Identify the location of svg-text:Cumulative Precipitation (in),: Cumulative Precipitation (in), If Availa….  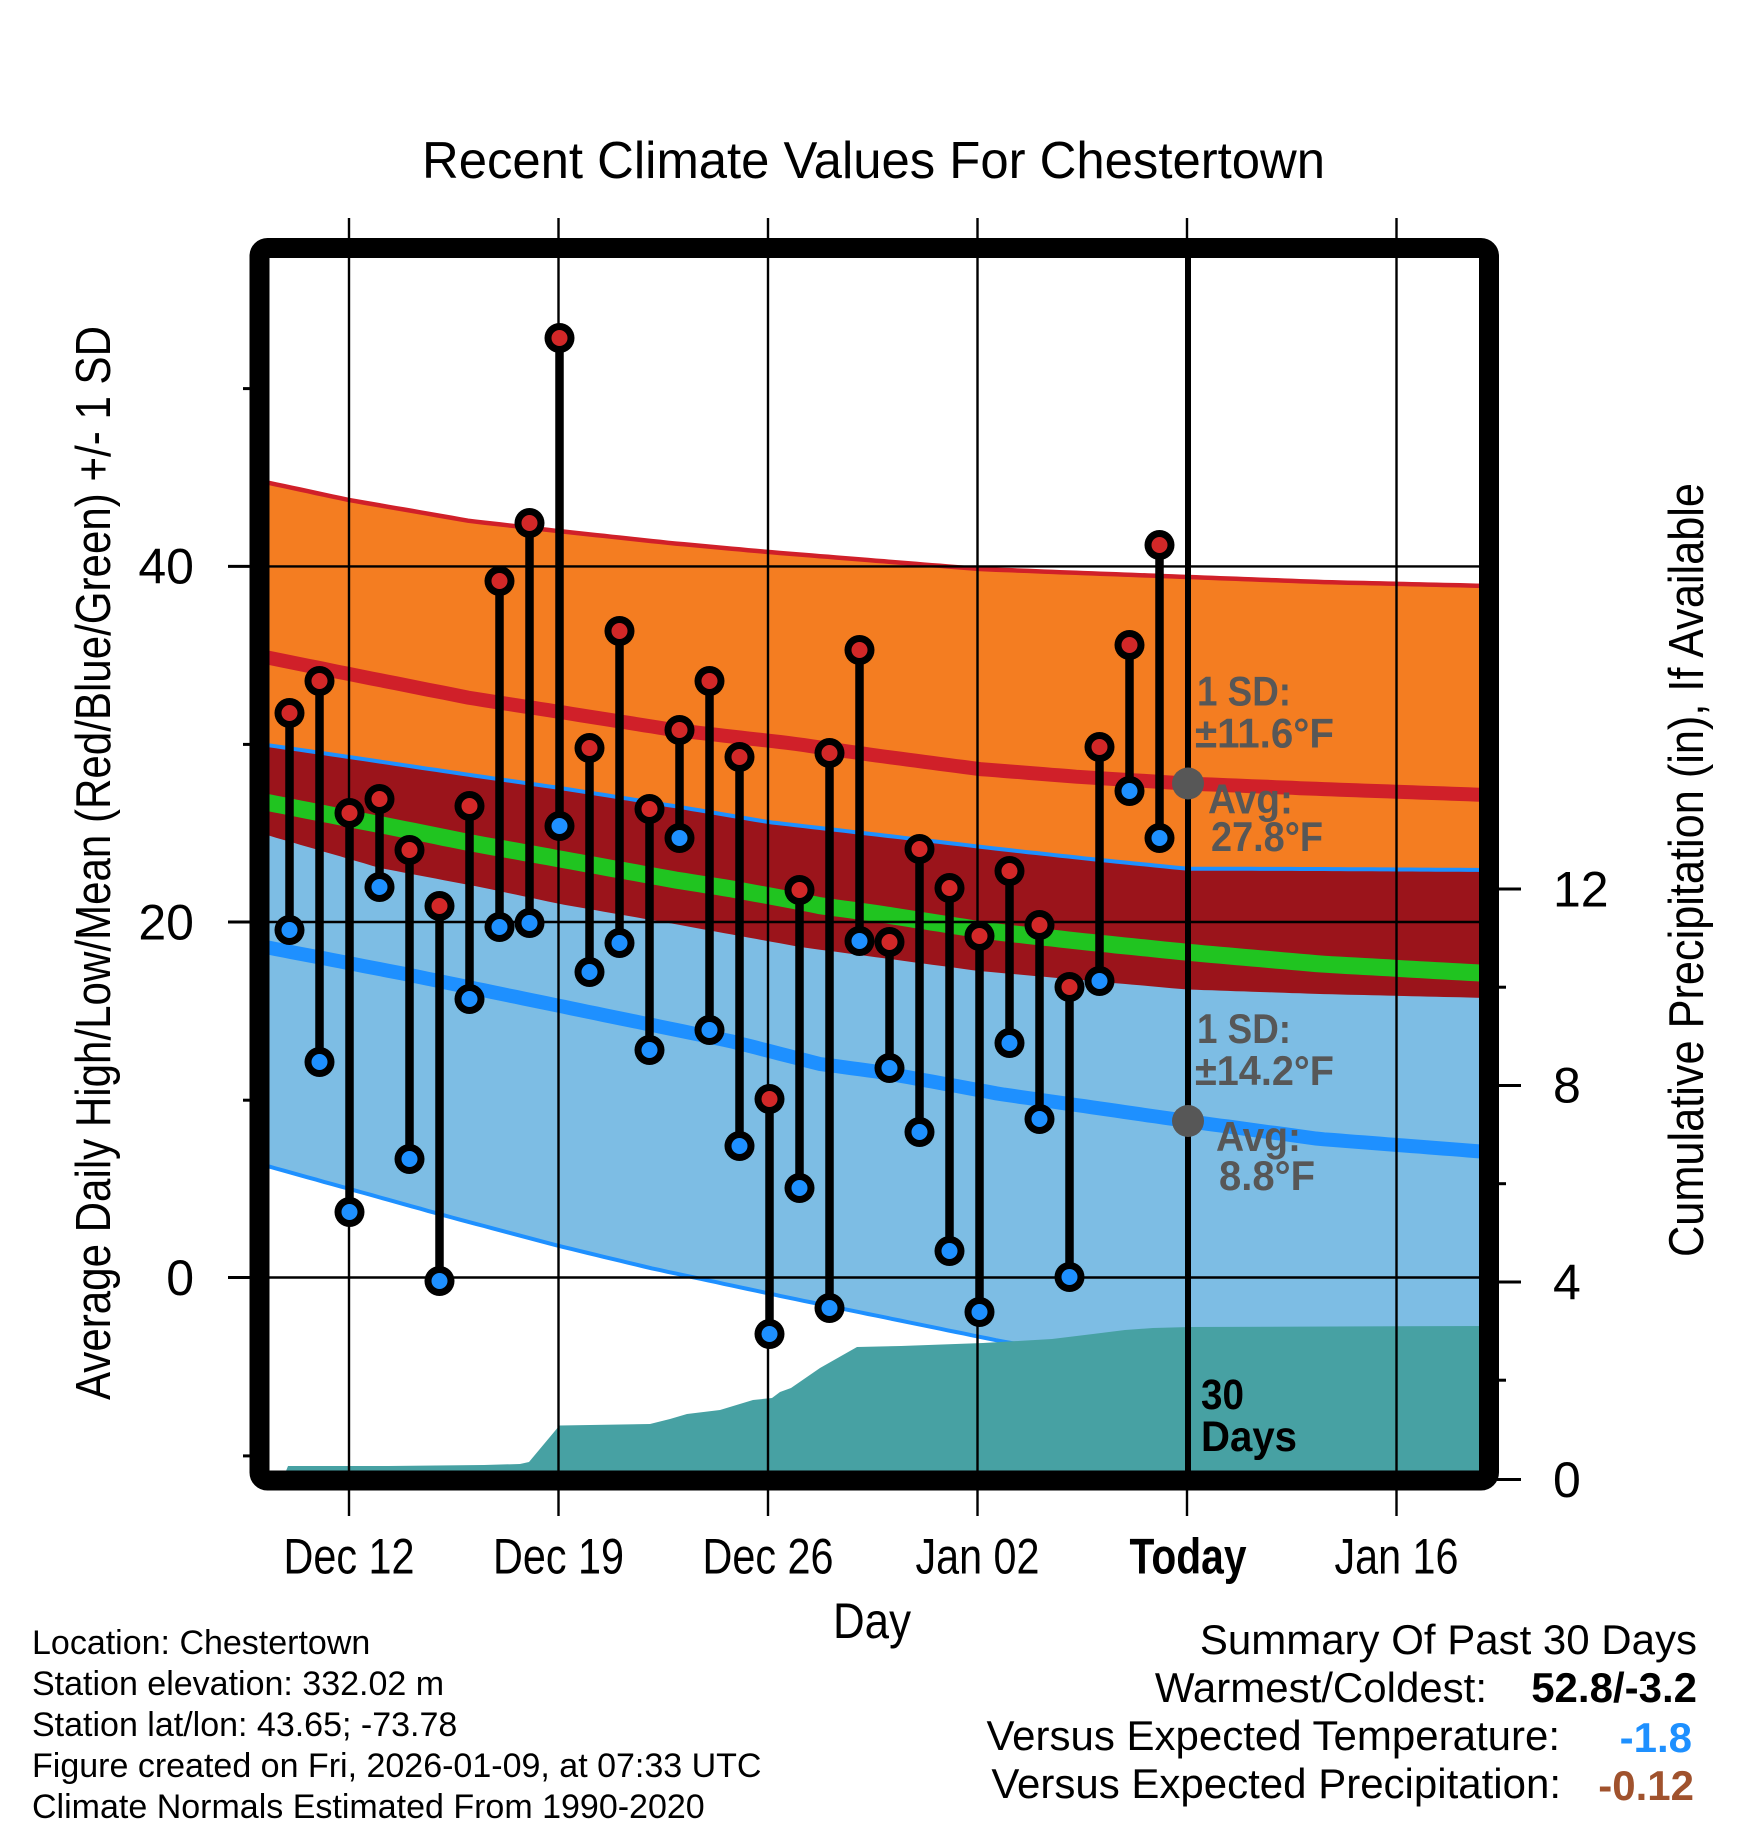
(1687, 870).